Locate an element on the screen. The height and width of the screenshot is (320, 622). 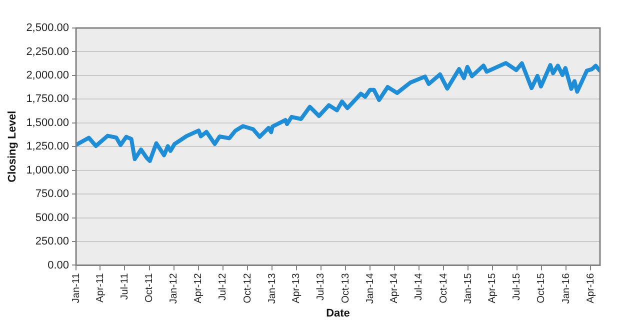
x-axis-title: Date is located at coordinates (338, 313).